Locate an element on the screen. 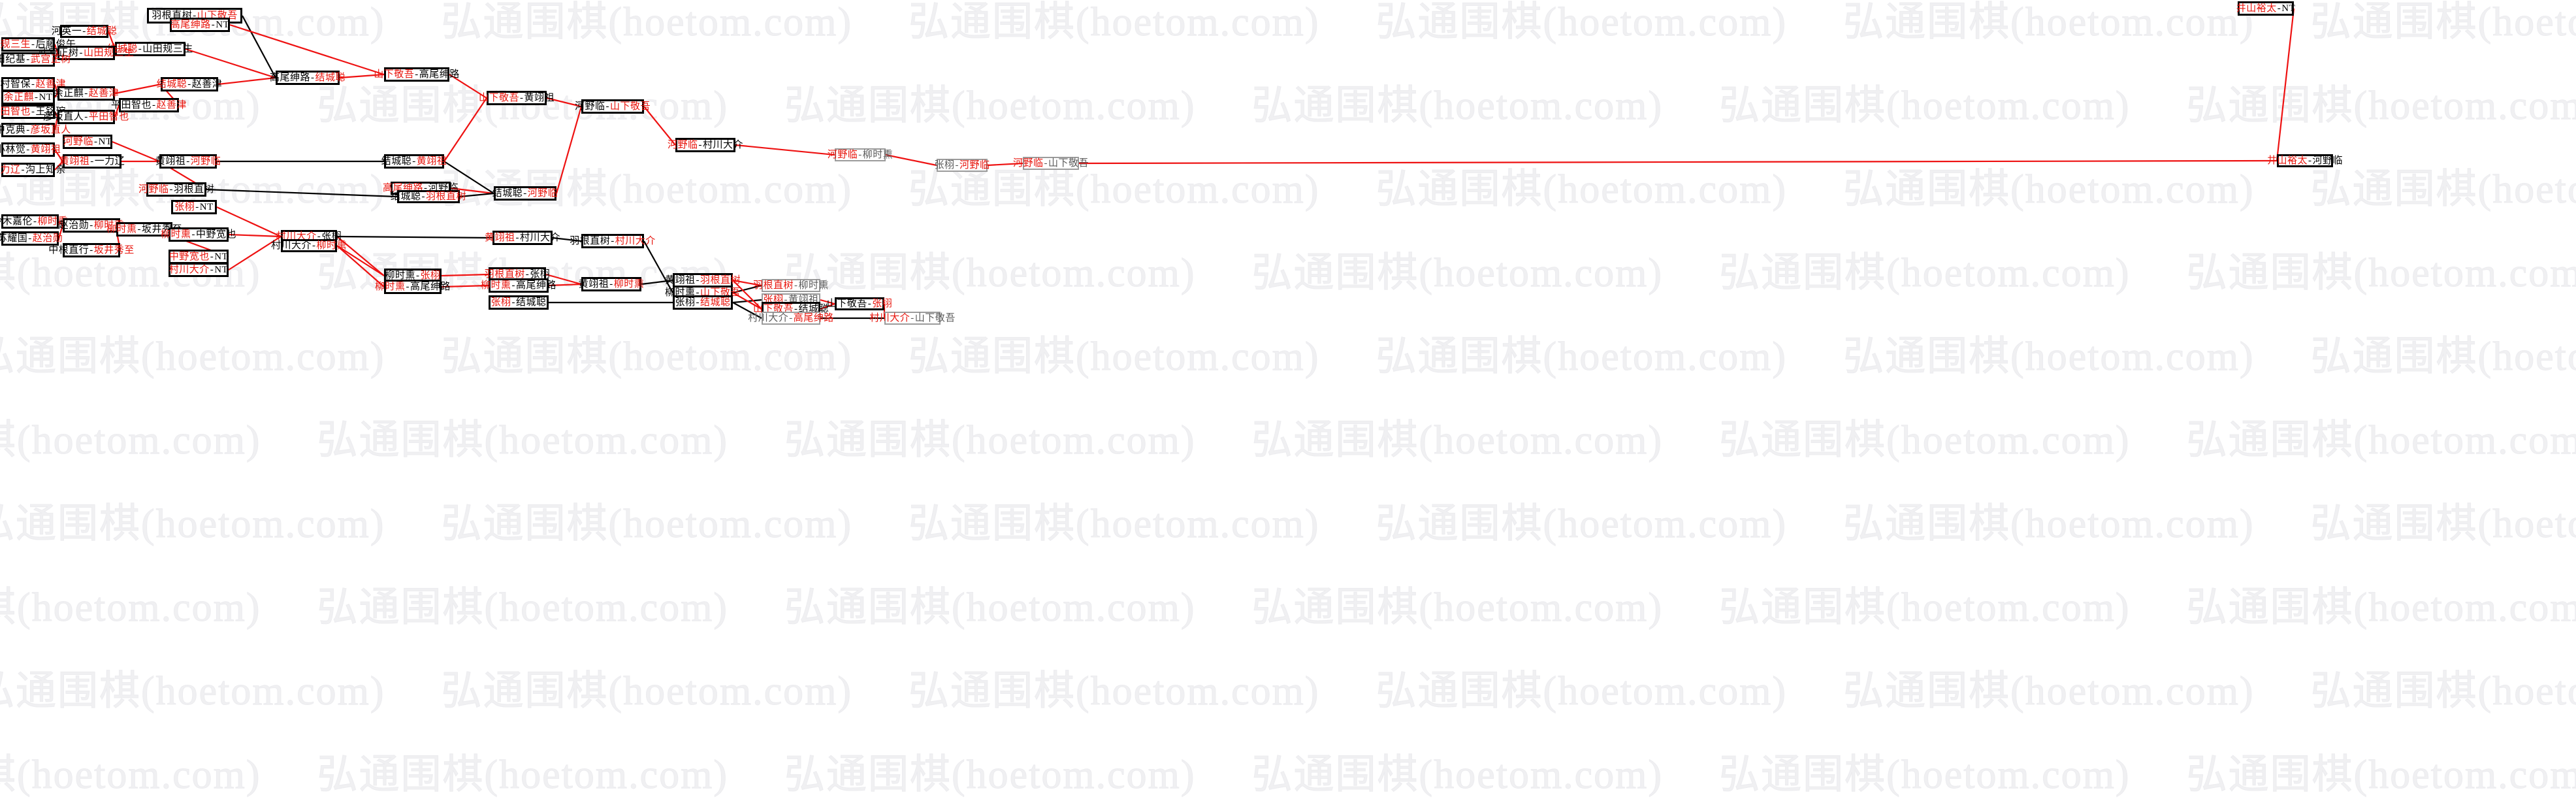 The height and width of the screenshot is (803, 2576). match-node: 黄翊祖 - 一力辽 is located at coordinates (92, 161).